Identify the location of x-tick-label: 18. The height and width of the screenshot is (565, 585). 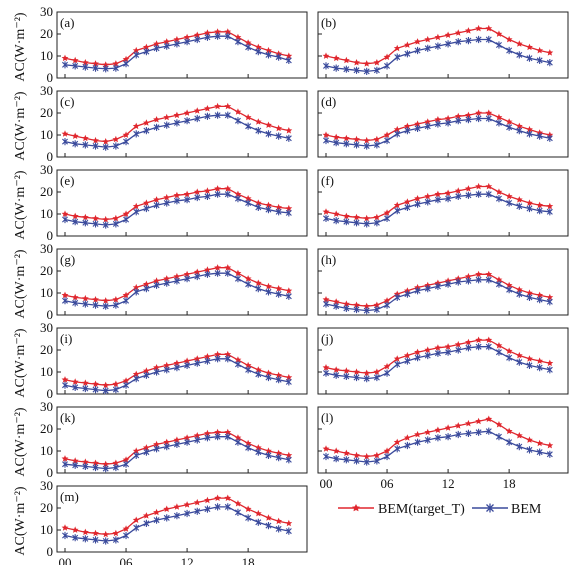
(509, 483).